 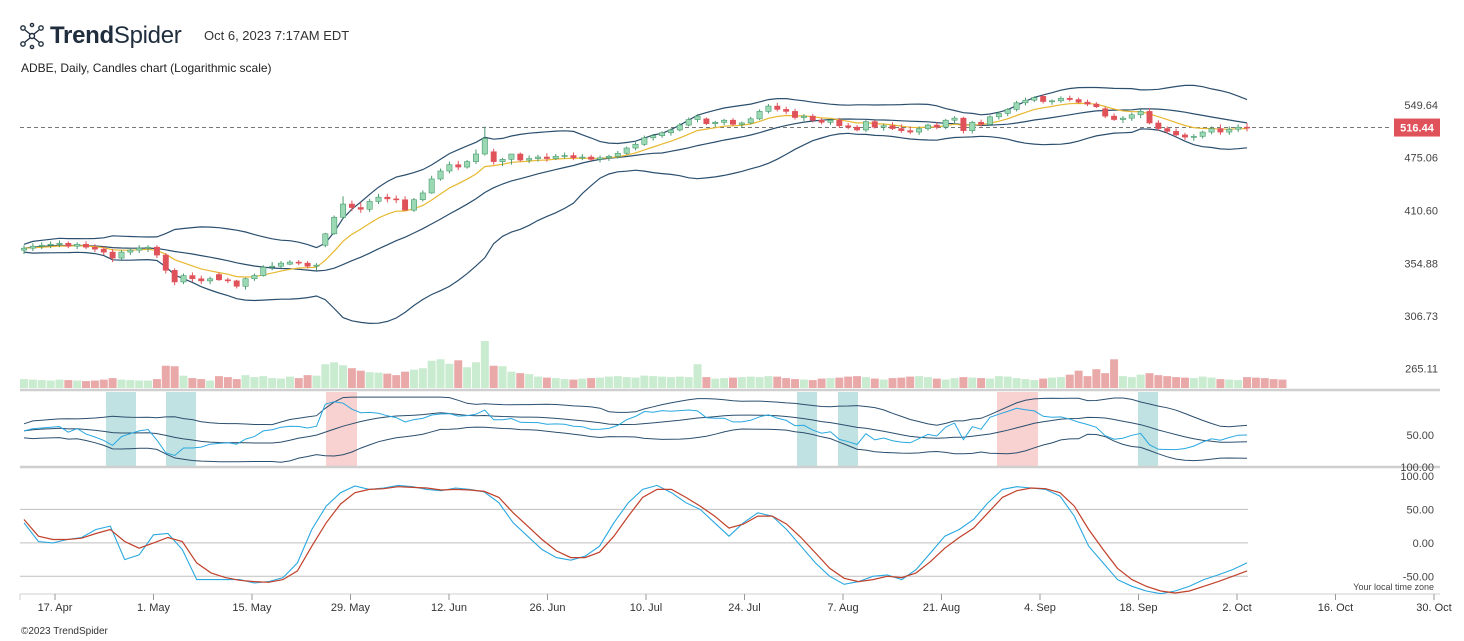 What do you see at coordinates (635, 412) in the screenshot?
I see `rsi-upper-band` at bounding box center [635, 412].